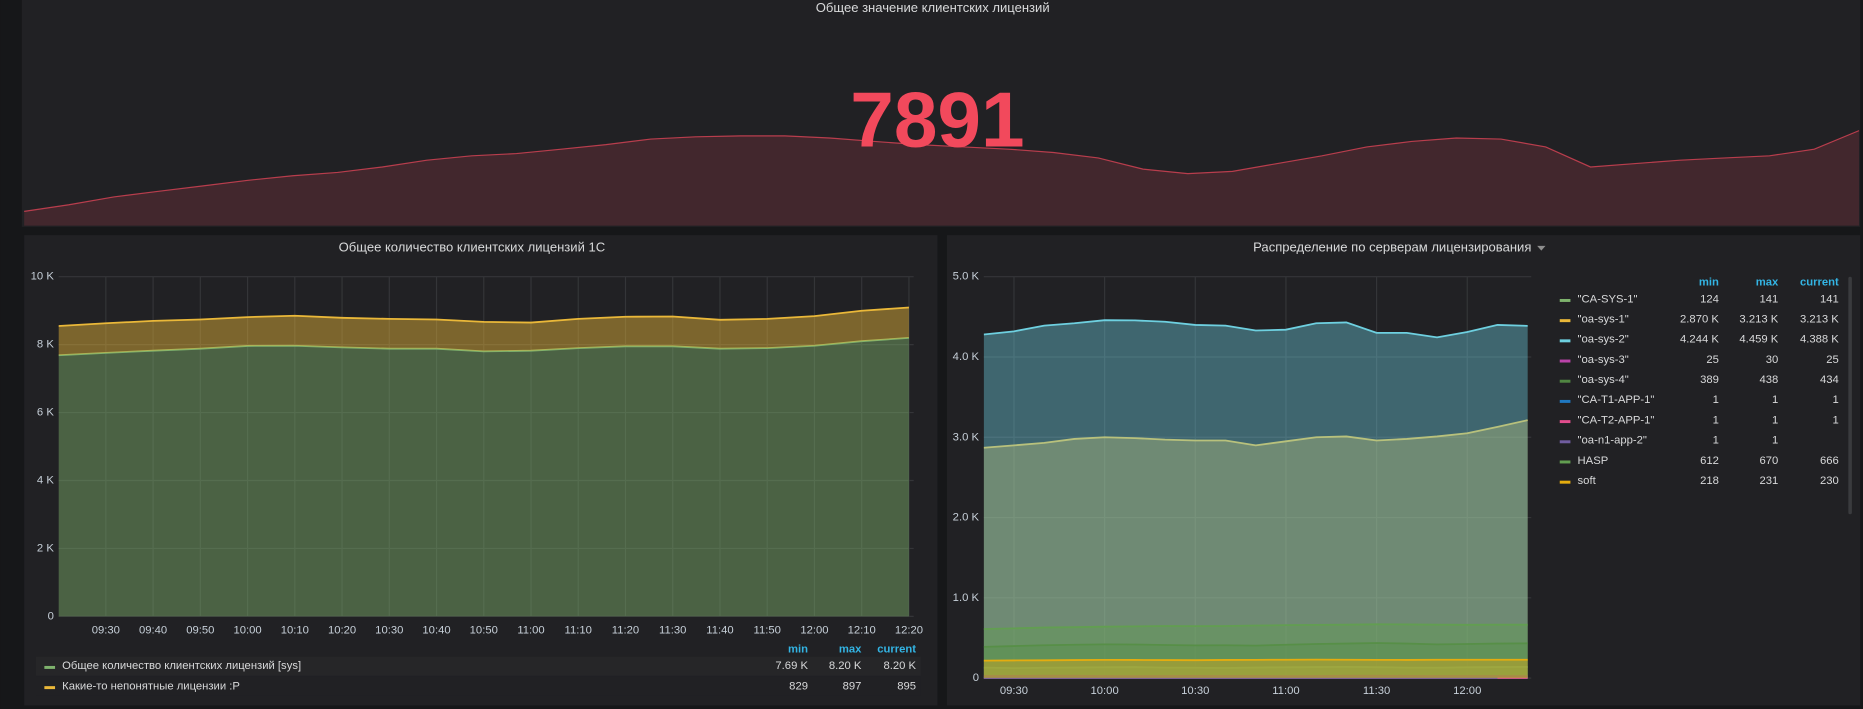  What do you see at coordinates (1850, 395) in the screenshot?
I see `scrollbar` at bounding box center [1850, 395].